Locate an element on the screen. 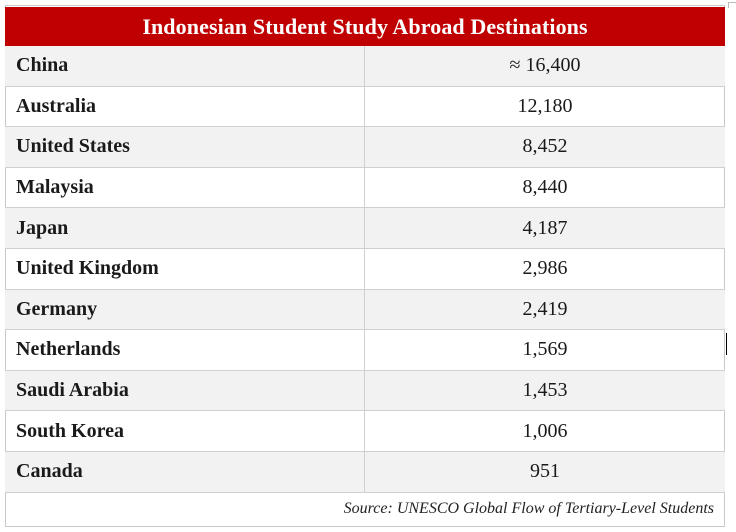 Image resolution: width=736 pixels, height=532 pixels. student-count-cell: 8,440 is located at coordinates (545, 187).